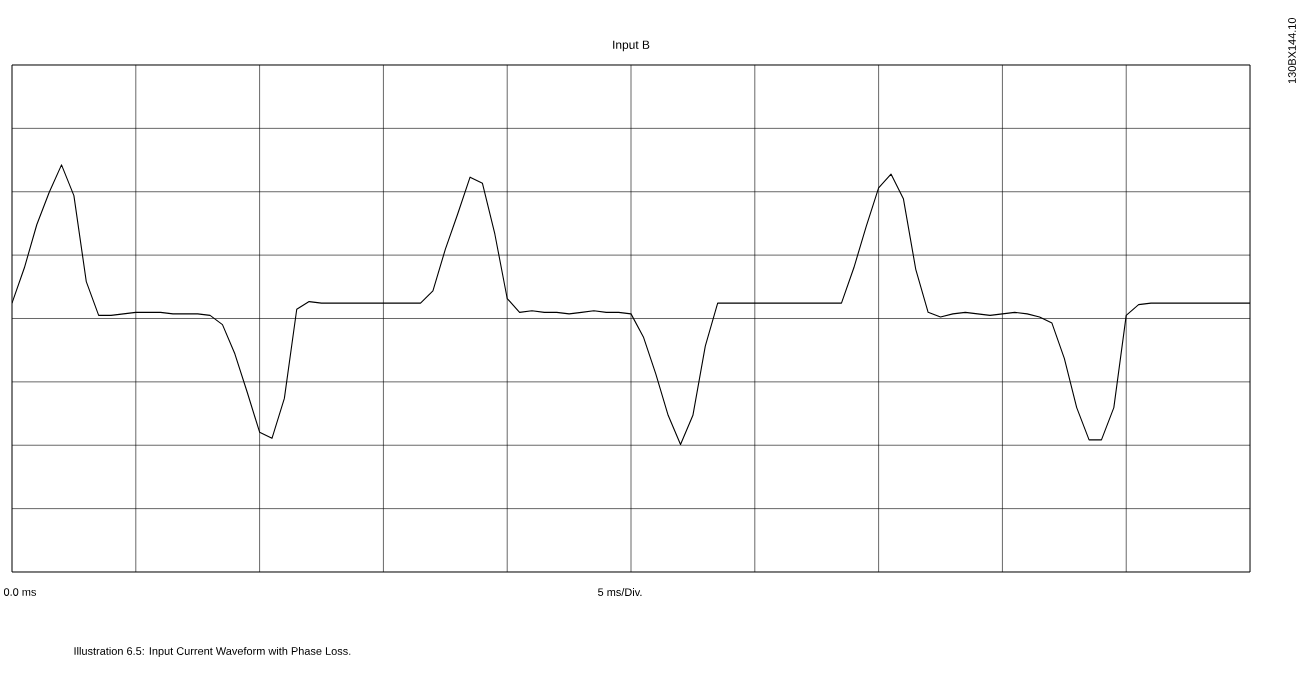 Image resolution: width=1303 pixels, height=695 pixels. I want to click on text: 5 ms/Div., so click(620, 592).